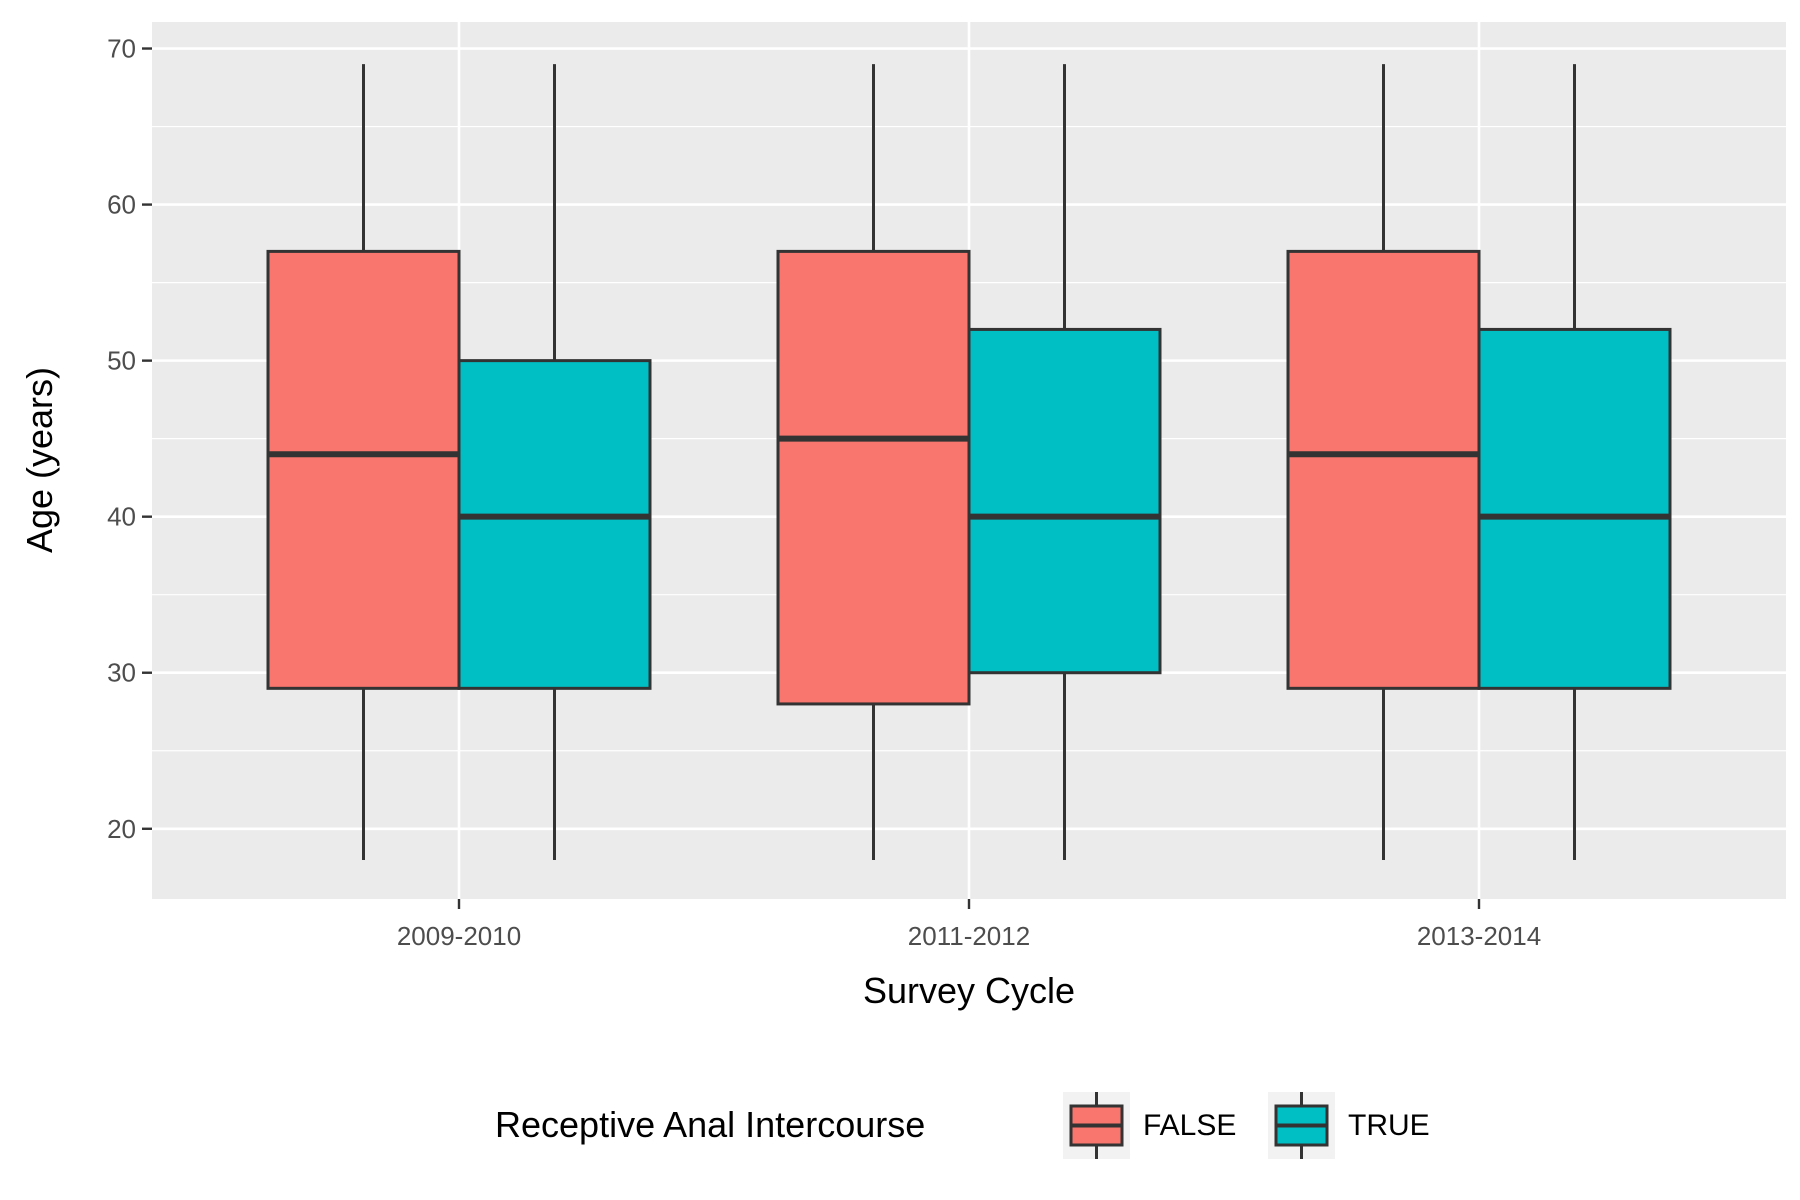 The height and width of the screenshot is (1200, 1800). Describe the element at coordinates (710, 1124) in the screenshot. I see `legend-title: Receptive Anal Intercourse` at that location.